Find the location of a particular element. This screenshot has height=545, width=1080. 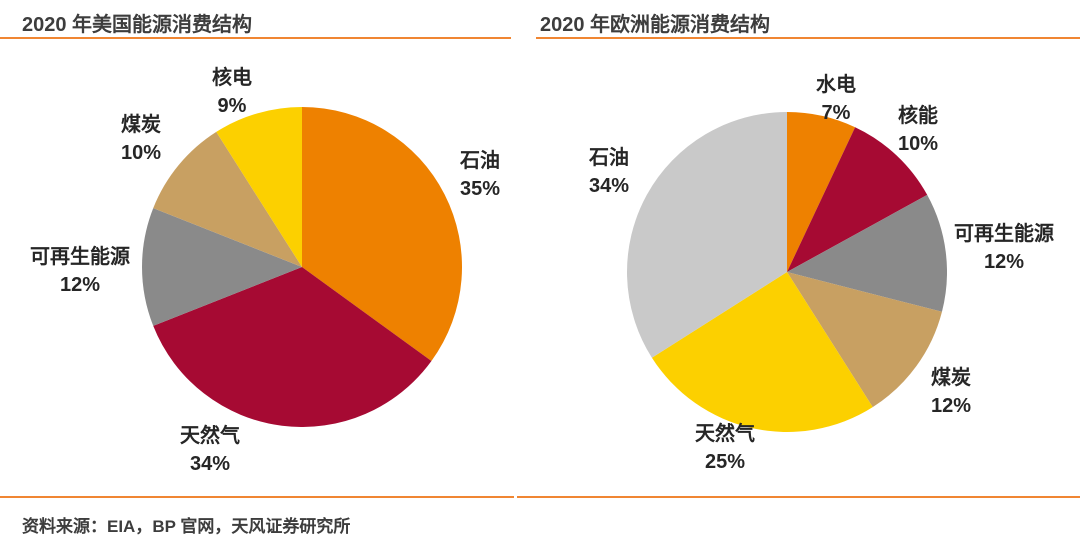

slice-label: 天然气 34% is located at coordinates (210, 450).